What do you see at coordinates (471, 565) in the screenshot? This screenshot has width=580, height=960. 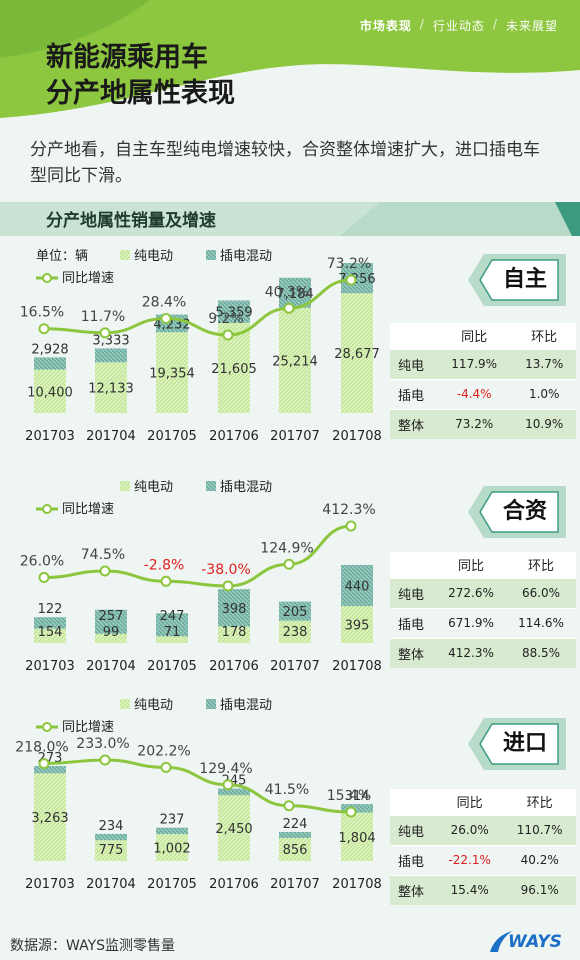 I see `table-header-cell: 同比` at bounding box center [471, 565].